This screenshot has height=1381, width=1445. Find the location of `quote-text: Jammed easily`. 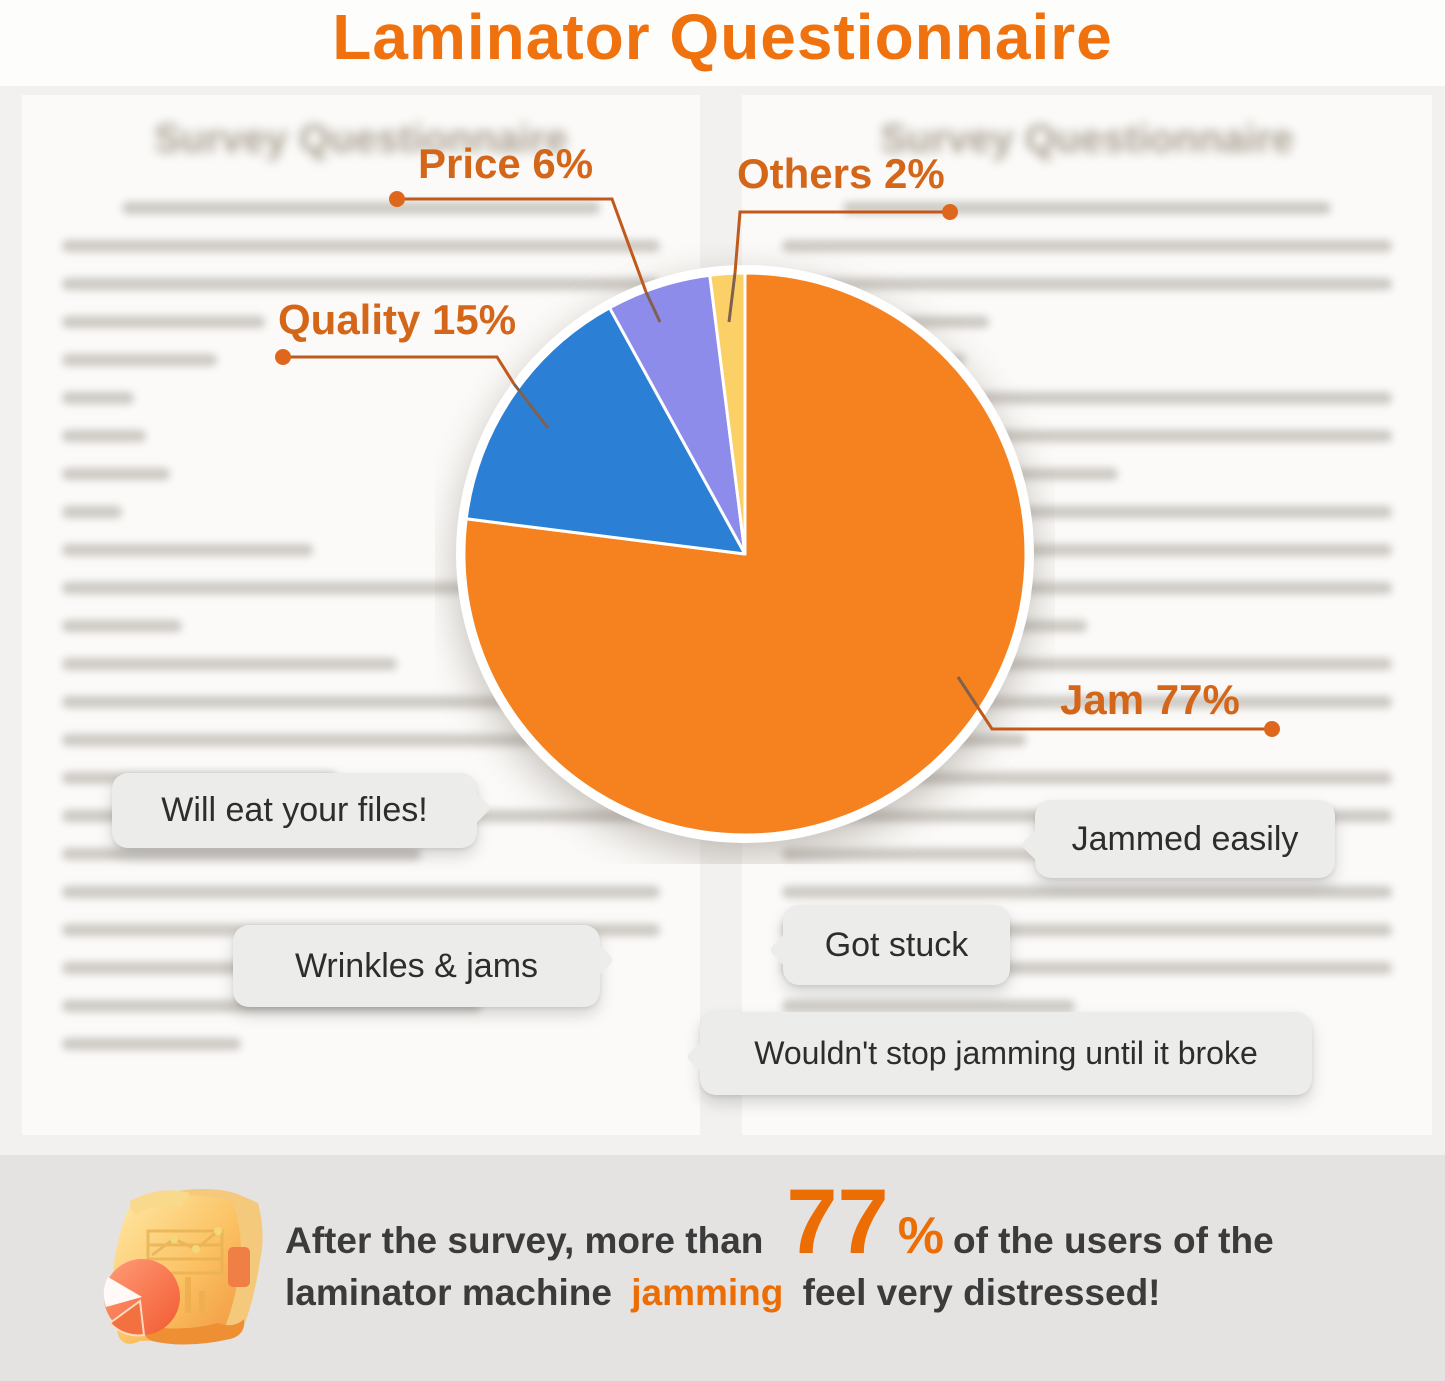

quote-text: Jammed easily is located at coordinates (1185, 838).